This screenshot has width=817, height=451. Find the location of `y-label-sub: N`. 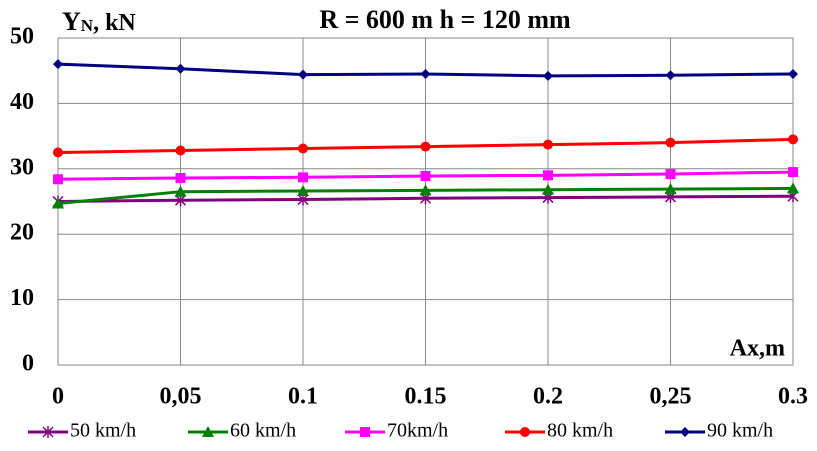

y-label-sub: N is located at coordinates (87, 25).